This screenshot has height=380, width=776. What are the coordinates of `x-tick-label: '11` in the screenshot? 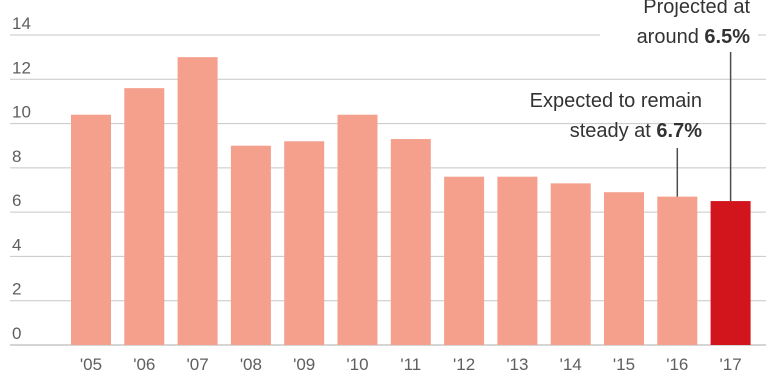 It's located at (410, 364).